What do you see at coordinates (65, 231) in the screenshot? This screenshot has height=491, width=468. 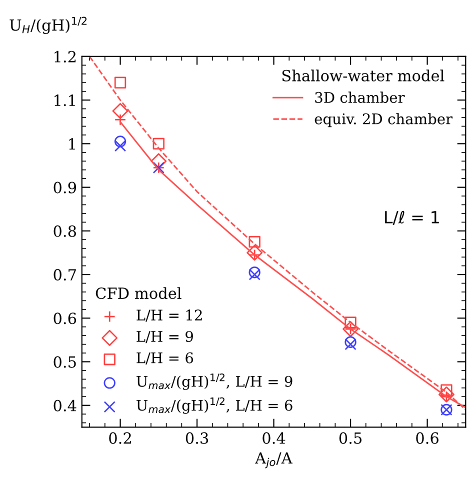 I see `y-tick-label: 0.8` at bounding box center [65, 231].